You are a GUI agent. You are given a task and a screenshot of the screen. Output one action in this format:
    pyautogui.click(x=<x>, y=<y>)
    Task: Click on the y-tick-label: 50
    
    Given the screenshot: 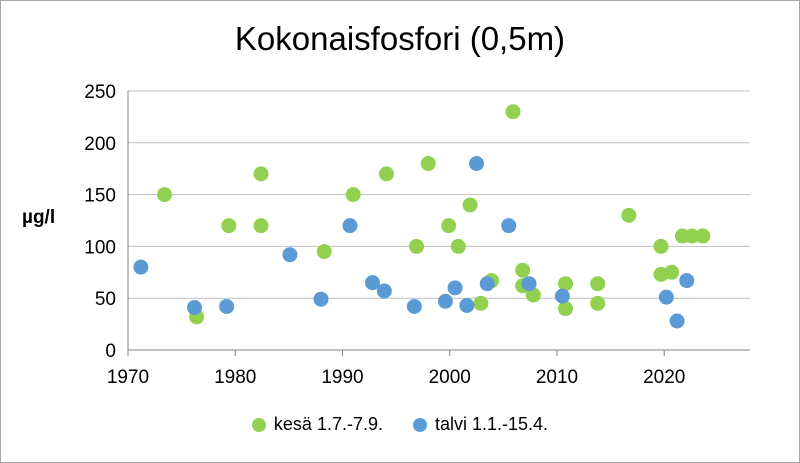 What is the action you would take?
    pyautogui.click(x=105, y=299)
    